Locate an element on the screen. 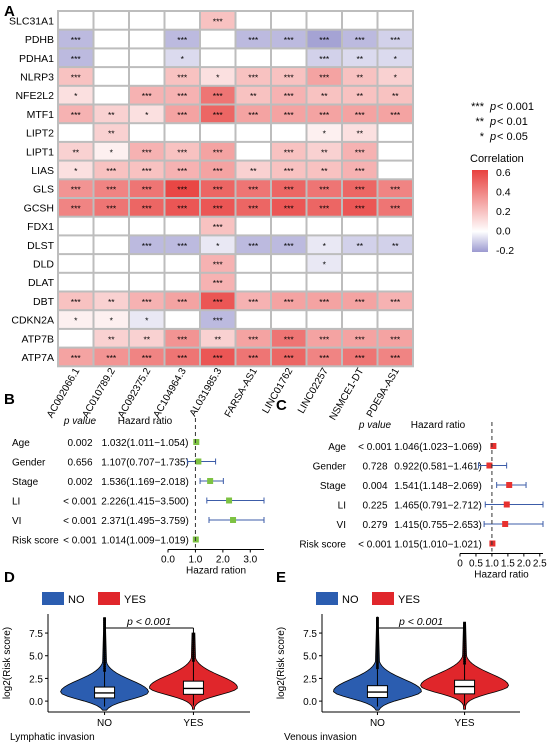 This screenshot has width=550, height=749. legend-colorbar is located at coordinates (480, 211).